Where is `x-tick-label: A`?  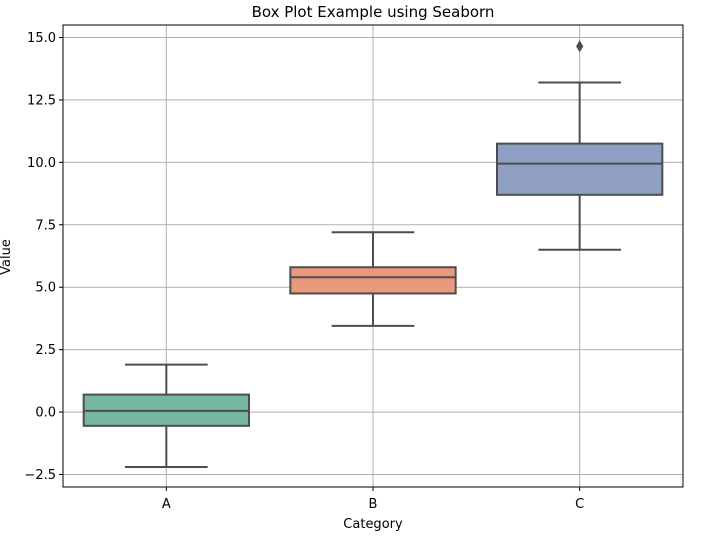
x-tick-label: A is located at coordinates (166, 504).